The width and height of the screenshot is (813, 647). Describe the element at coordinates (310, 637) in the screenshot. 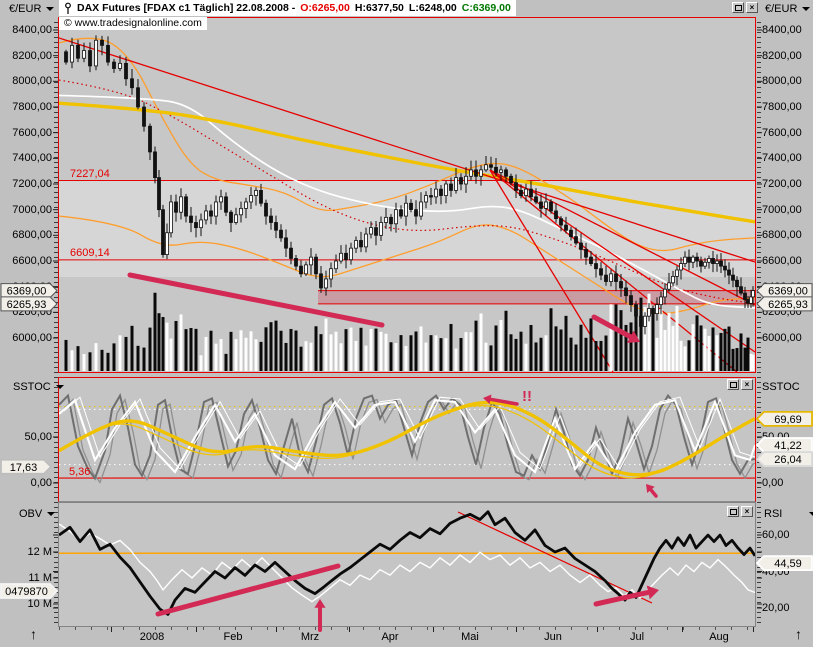

I see `x-axis-label: Mrz` at that location.